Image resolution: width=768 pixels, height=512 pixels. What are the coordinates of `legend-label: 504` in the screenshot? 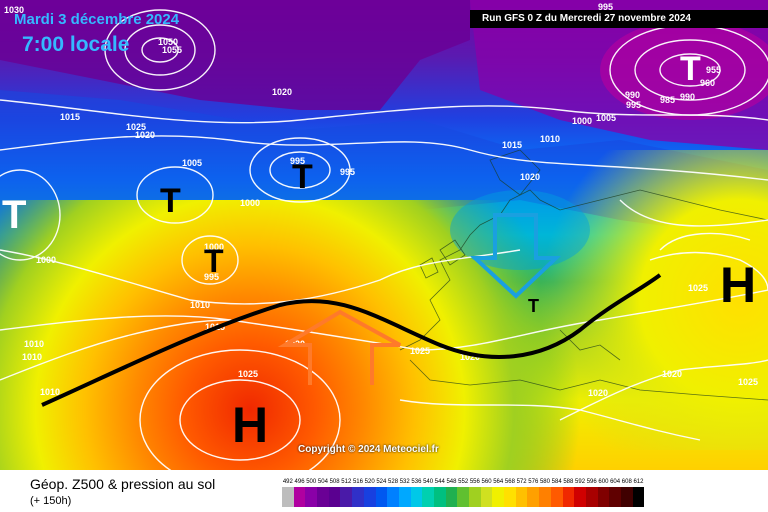 It's located at (322, 482).